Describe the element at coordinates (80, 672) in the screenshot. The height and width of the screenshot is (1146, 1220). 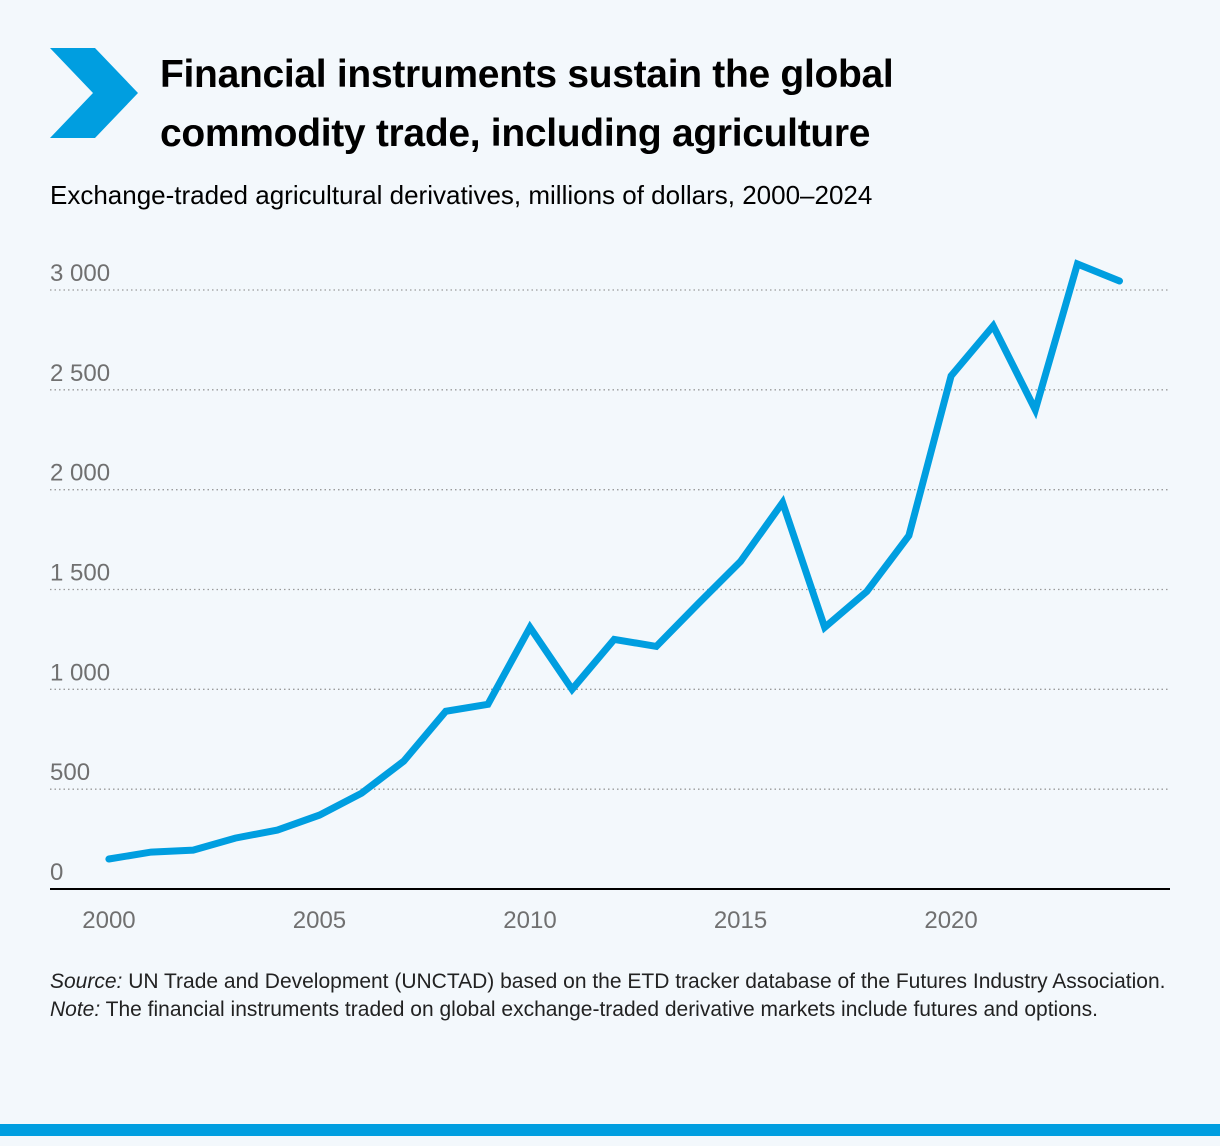
I see `y-tick-label: 1 000` at that location.